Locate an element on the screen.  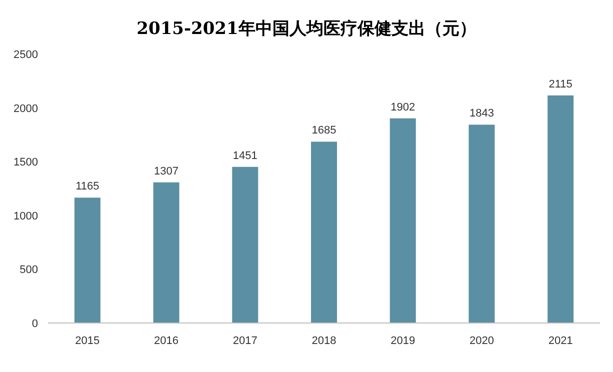
data-label: 1307 is located at coordinates (166, 171).